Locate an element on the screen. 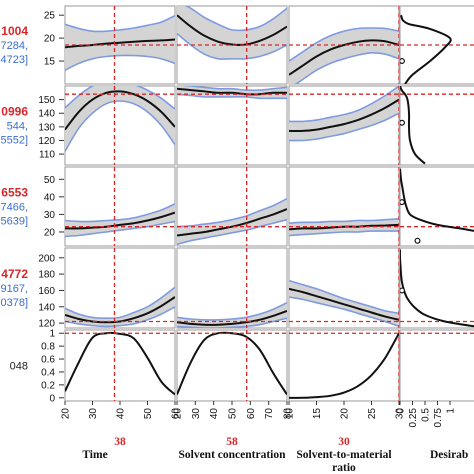  panel-r3-c1 is located at coordinates (232, 288).